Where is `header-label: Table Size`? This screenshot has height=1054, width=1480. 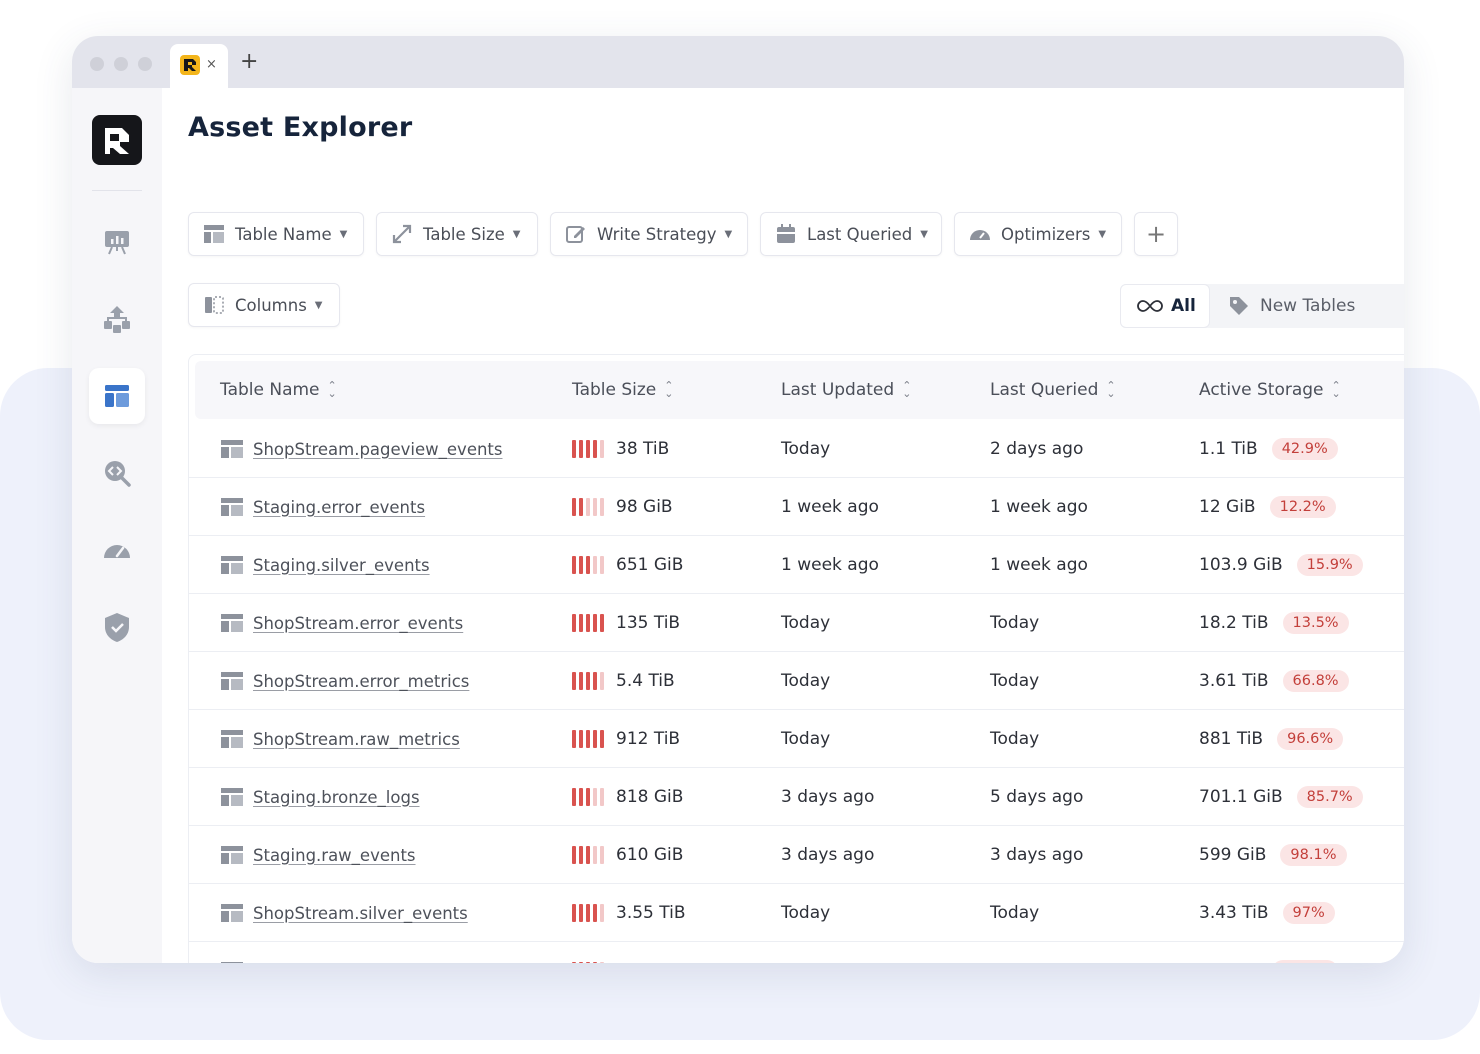
header-label: Table Size is located at coordinates (614, 390).